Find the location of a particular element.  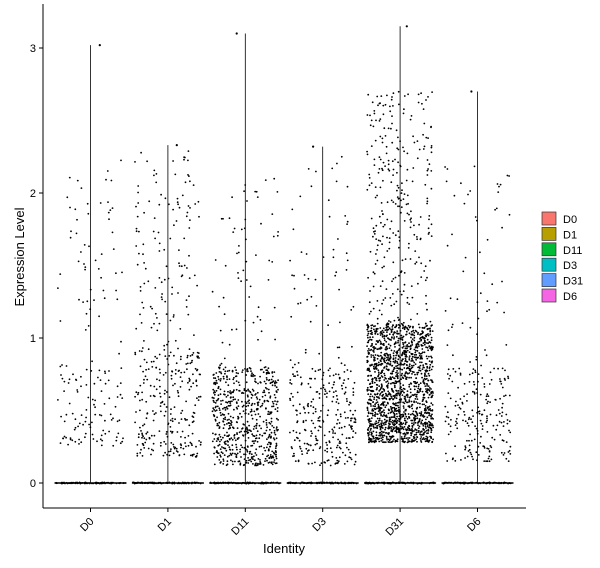

legend-label: D0 is located at coordinates (570, 220).